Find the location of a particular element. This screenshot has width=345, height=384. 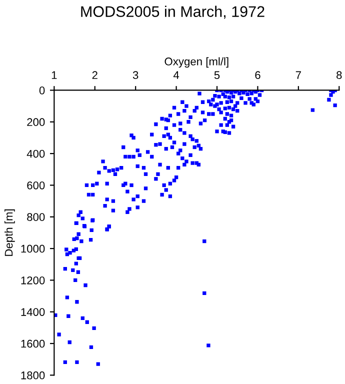

x-tick-label: 5 is located at coordinates (217, 75).